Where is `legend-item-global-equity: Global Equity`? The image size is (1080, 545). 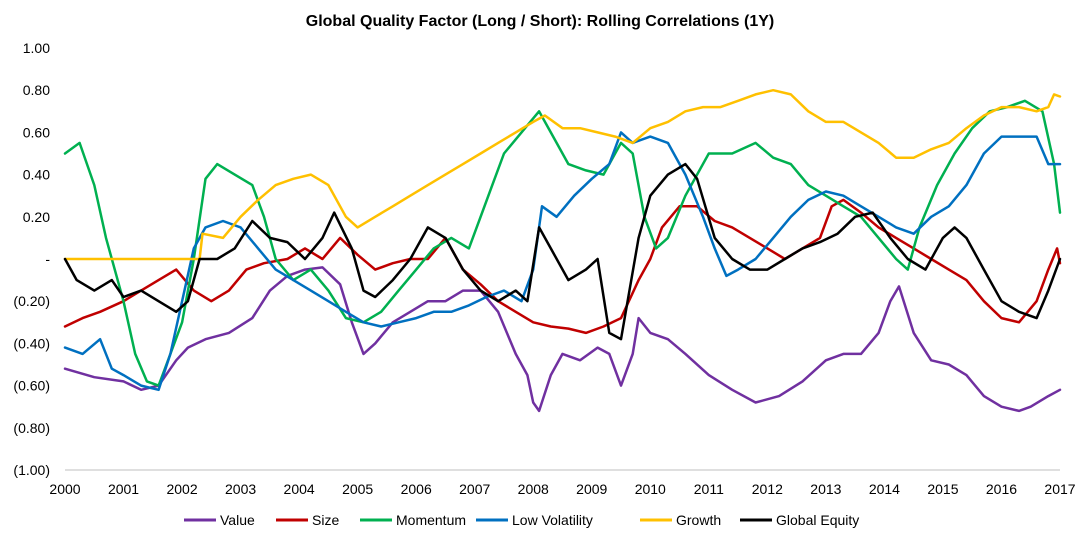 legend-item-global-equity: Global Equity is located at coordinates (799, 520).